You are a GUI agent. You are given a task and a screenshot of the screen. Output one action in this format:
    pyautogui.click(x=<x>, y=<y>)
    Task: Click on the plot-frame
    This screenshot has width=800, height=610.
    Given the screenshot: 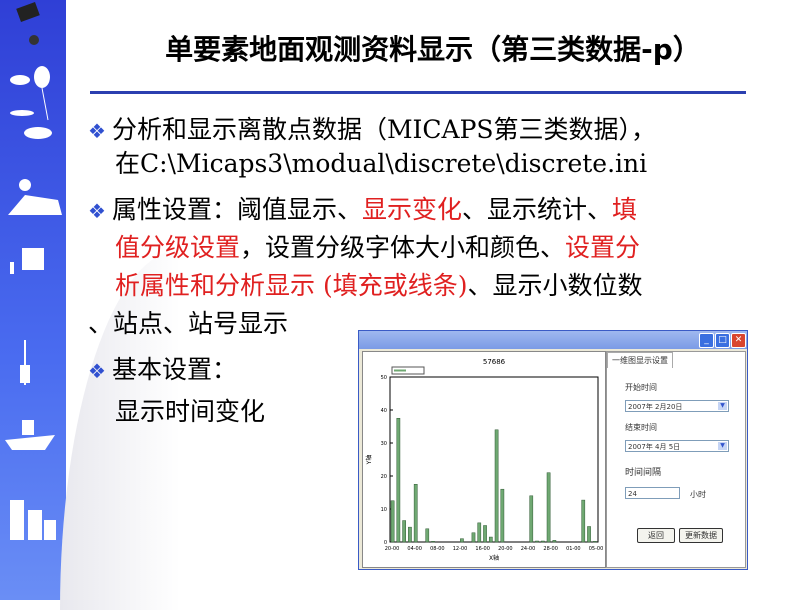 What is the action you would take?
    pyautogui.click(x=494, y=459)
    